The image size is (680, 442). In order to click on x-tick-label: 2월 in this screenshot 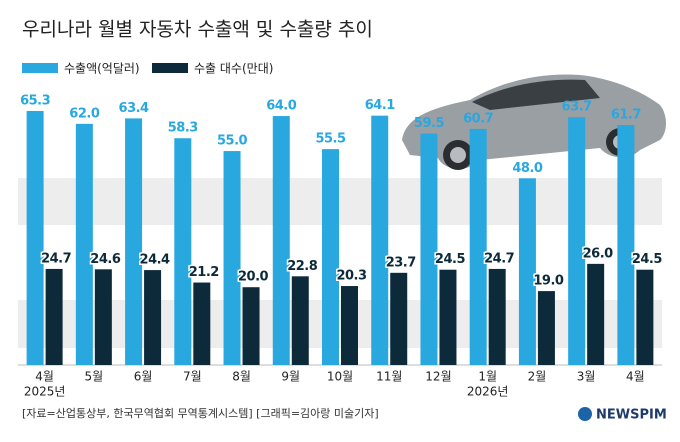, I will do `click(537, 377)`.